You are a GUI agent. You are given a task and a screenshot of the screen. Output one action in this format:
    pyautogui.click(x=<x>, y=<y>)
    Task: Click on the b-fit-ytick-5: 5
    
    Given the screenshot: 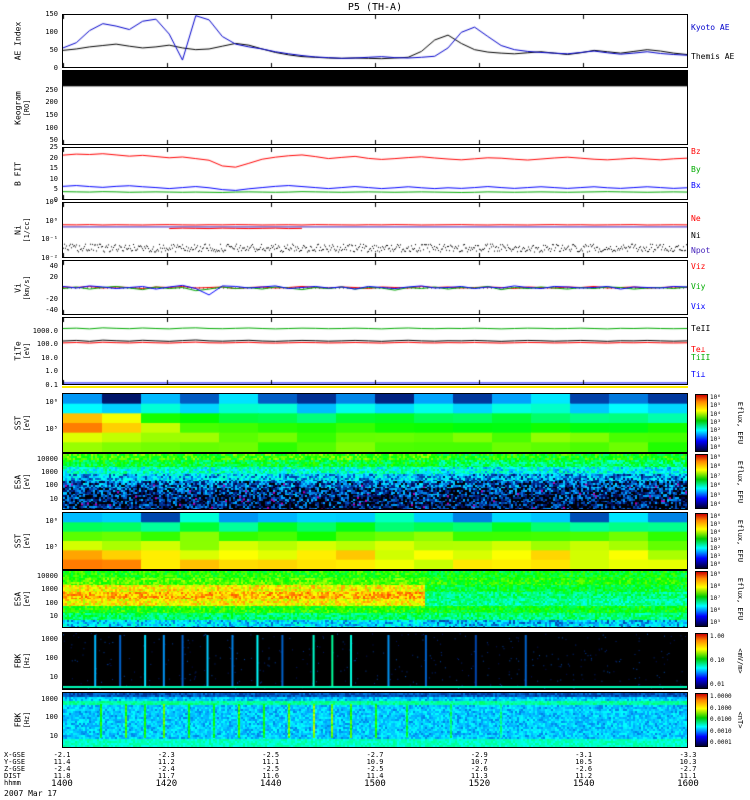 What is the action you would take?
    pyautogui.click(x=55, y=189)
    